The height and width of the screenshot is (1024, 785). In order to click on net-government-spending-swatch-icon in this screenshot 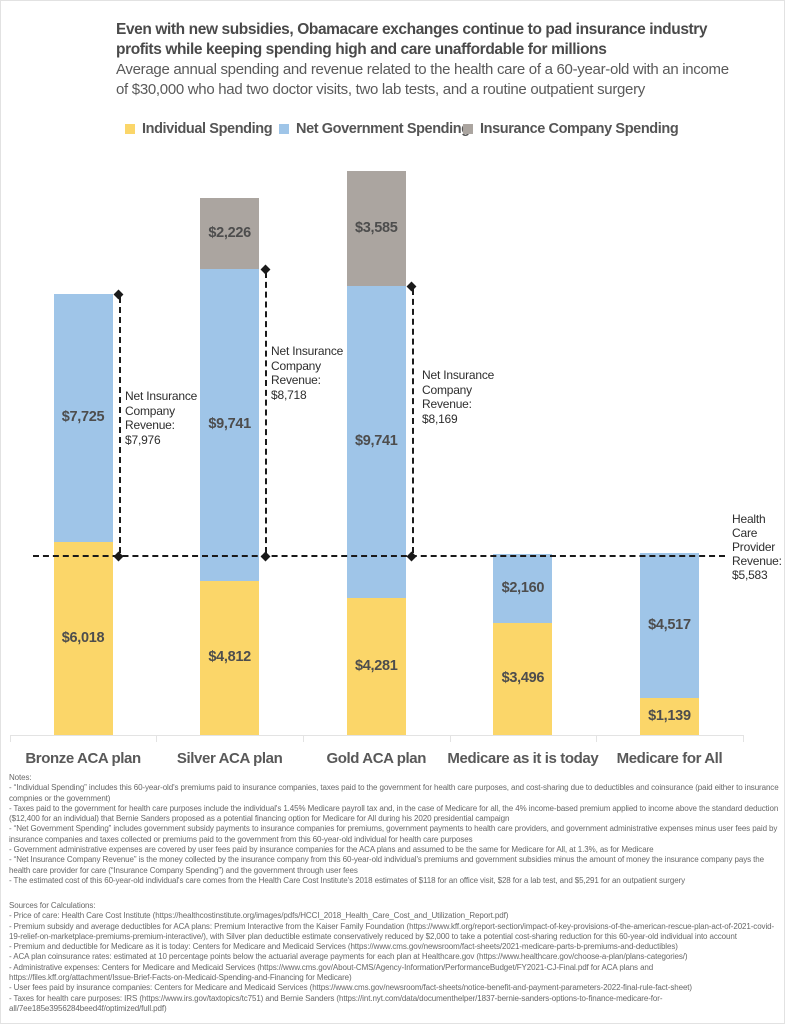, I will do `click(284, 129)`.